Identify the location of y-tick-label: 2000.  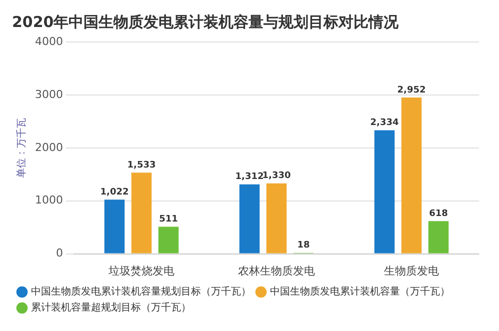
(48, 147).